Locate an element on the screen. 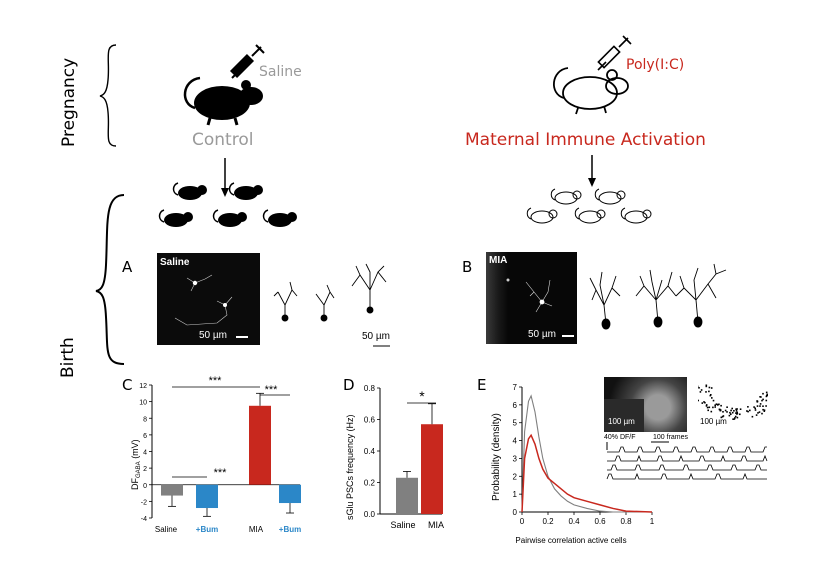 The width and height of the screenshot is (826, 584). chart-e-ytick-label: 7 is located at coordinates (515, 387).